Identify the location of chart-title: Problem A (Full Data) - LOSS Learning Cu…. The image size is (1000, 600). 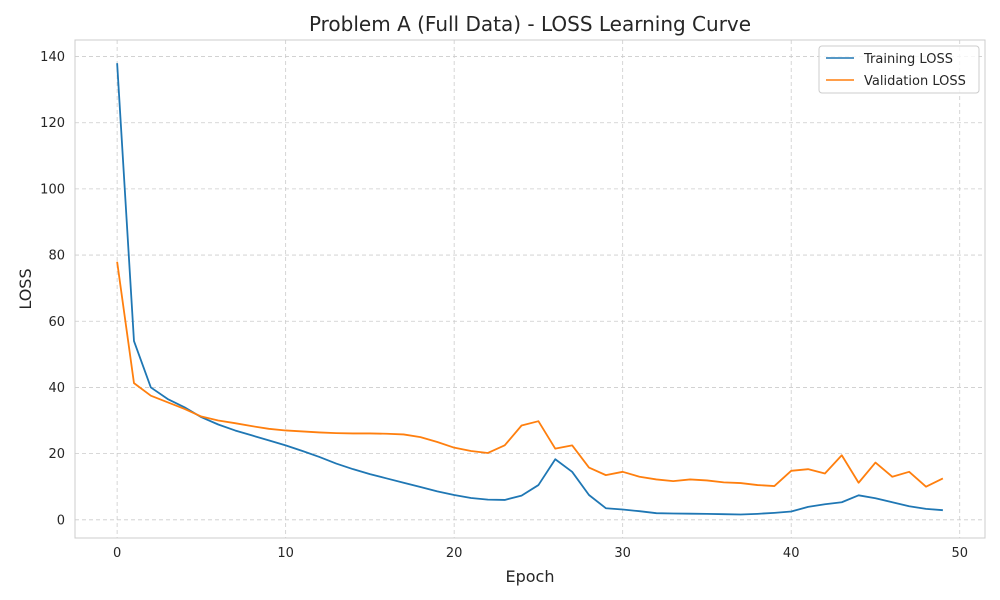
(530, 24).